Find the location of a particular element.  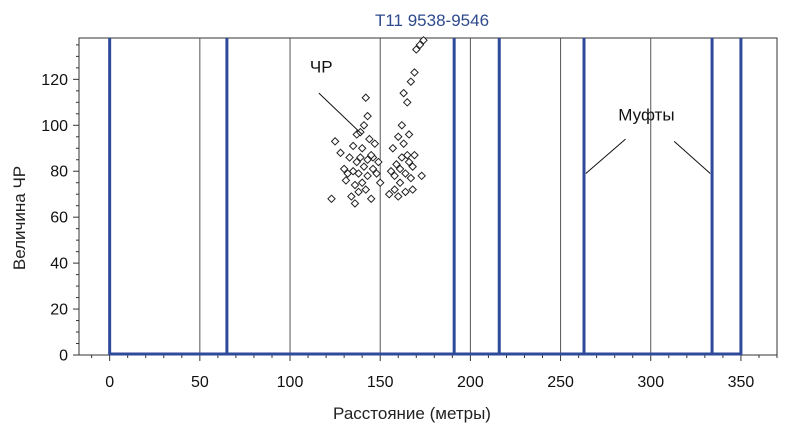

x-tick-label: 0 is located at coordinates (109, 382).